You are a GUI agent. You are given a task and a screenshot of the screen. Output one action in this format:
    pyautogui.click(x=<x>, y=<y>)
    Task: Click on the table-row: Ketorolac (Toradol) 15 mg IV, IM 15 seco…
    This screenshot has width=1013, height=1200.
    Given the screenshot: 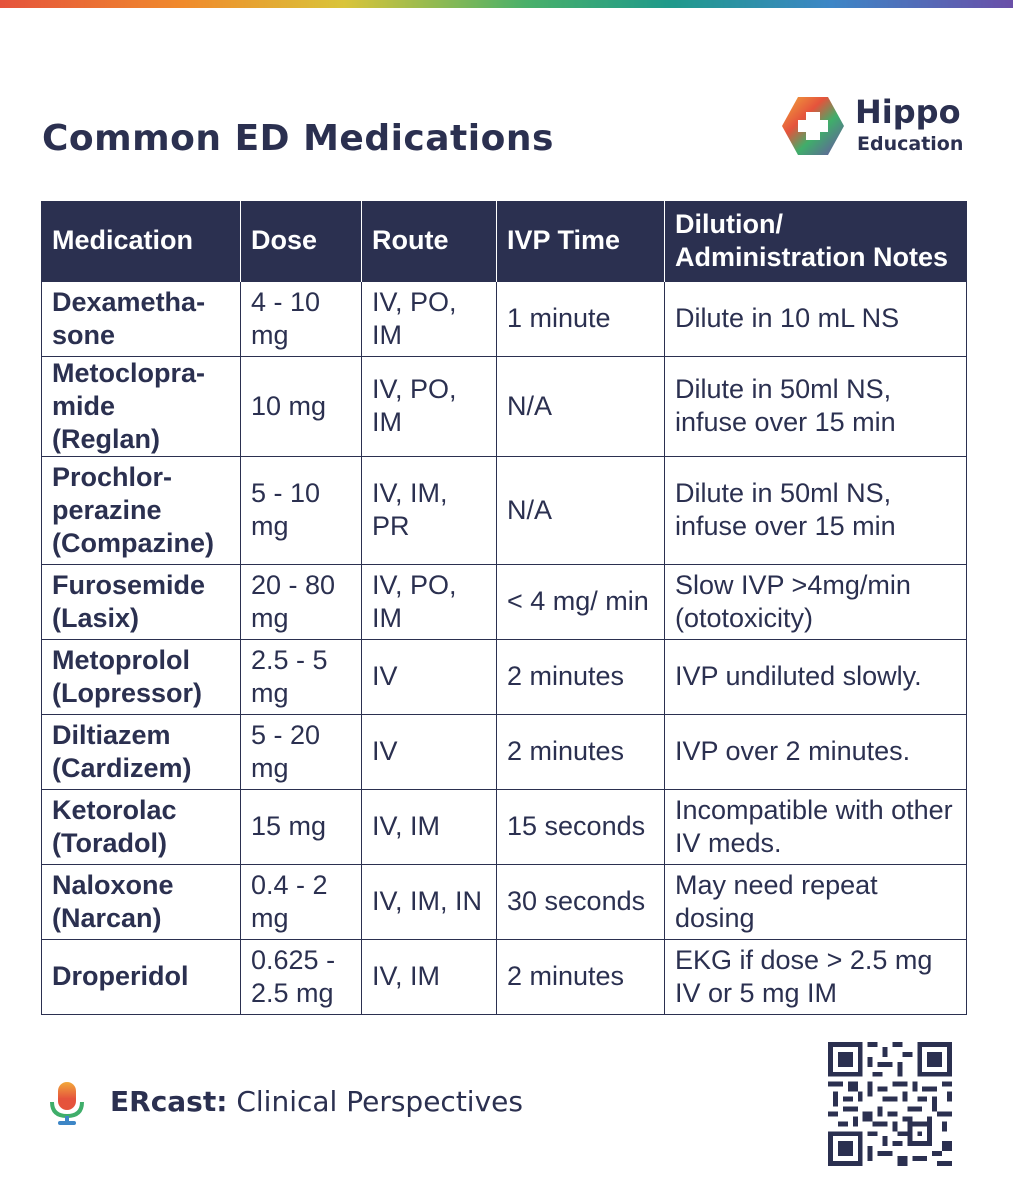 What is the action you would take?
    pyautogui.click(x=504, y=826)
    